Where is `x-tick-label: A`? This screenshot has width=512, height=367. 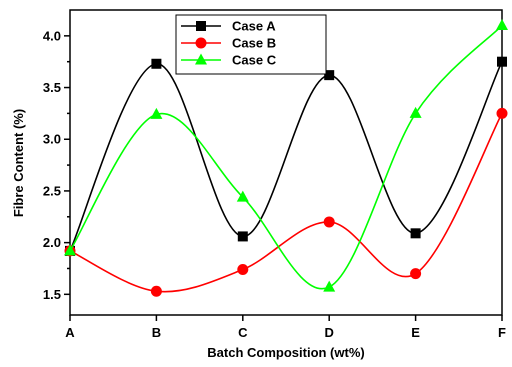 x-tick-label: A is located at coordinates (70, 332).